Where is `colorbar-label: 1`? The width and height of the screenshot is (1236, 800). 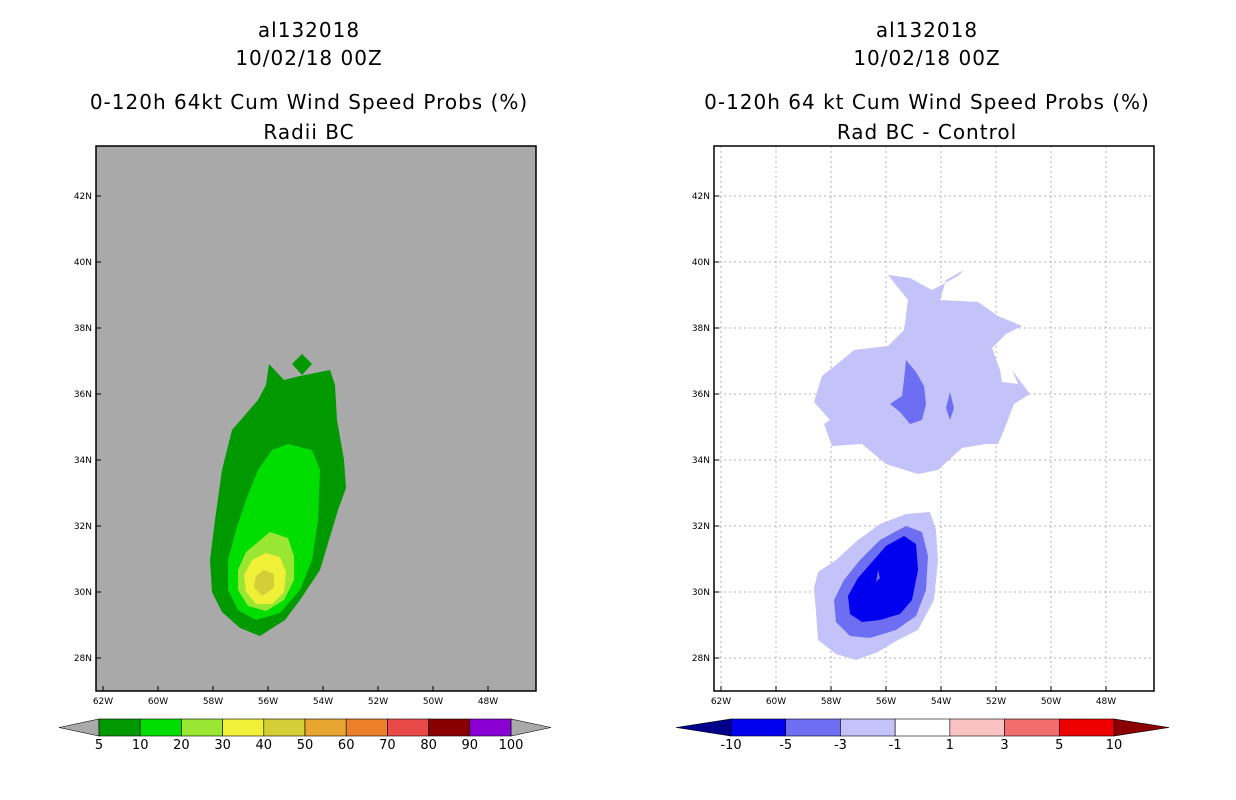 colorbar-label: 1 is located at coordinates (950, 745).